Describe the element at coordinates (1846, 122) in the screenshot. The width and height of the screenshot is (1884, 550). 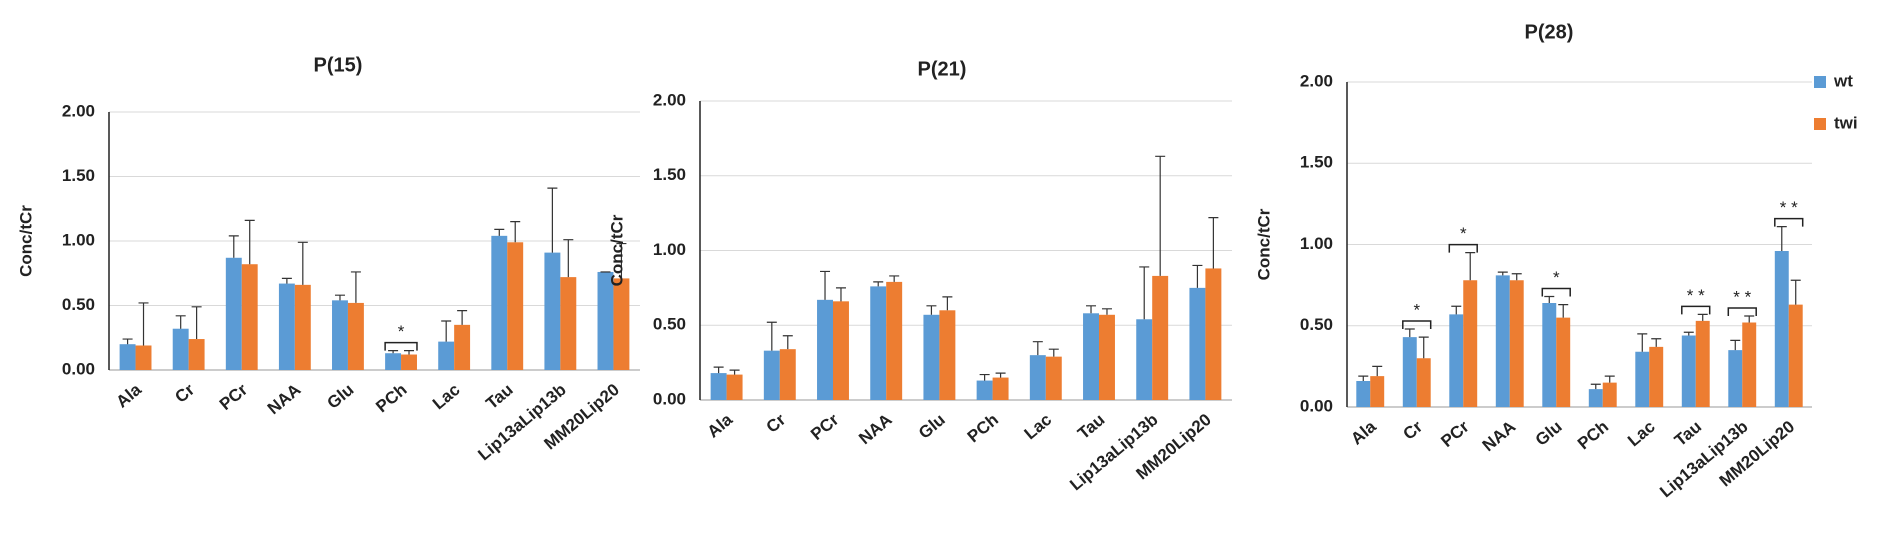
I see `legend-label: twi` at that location.